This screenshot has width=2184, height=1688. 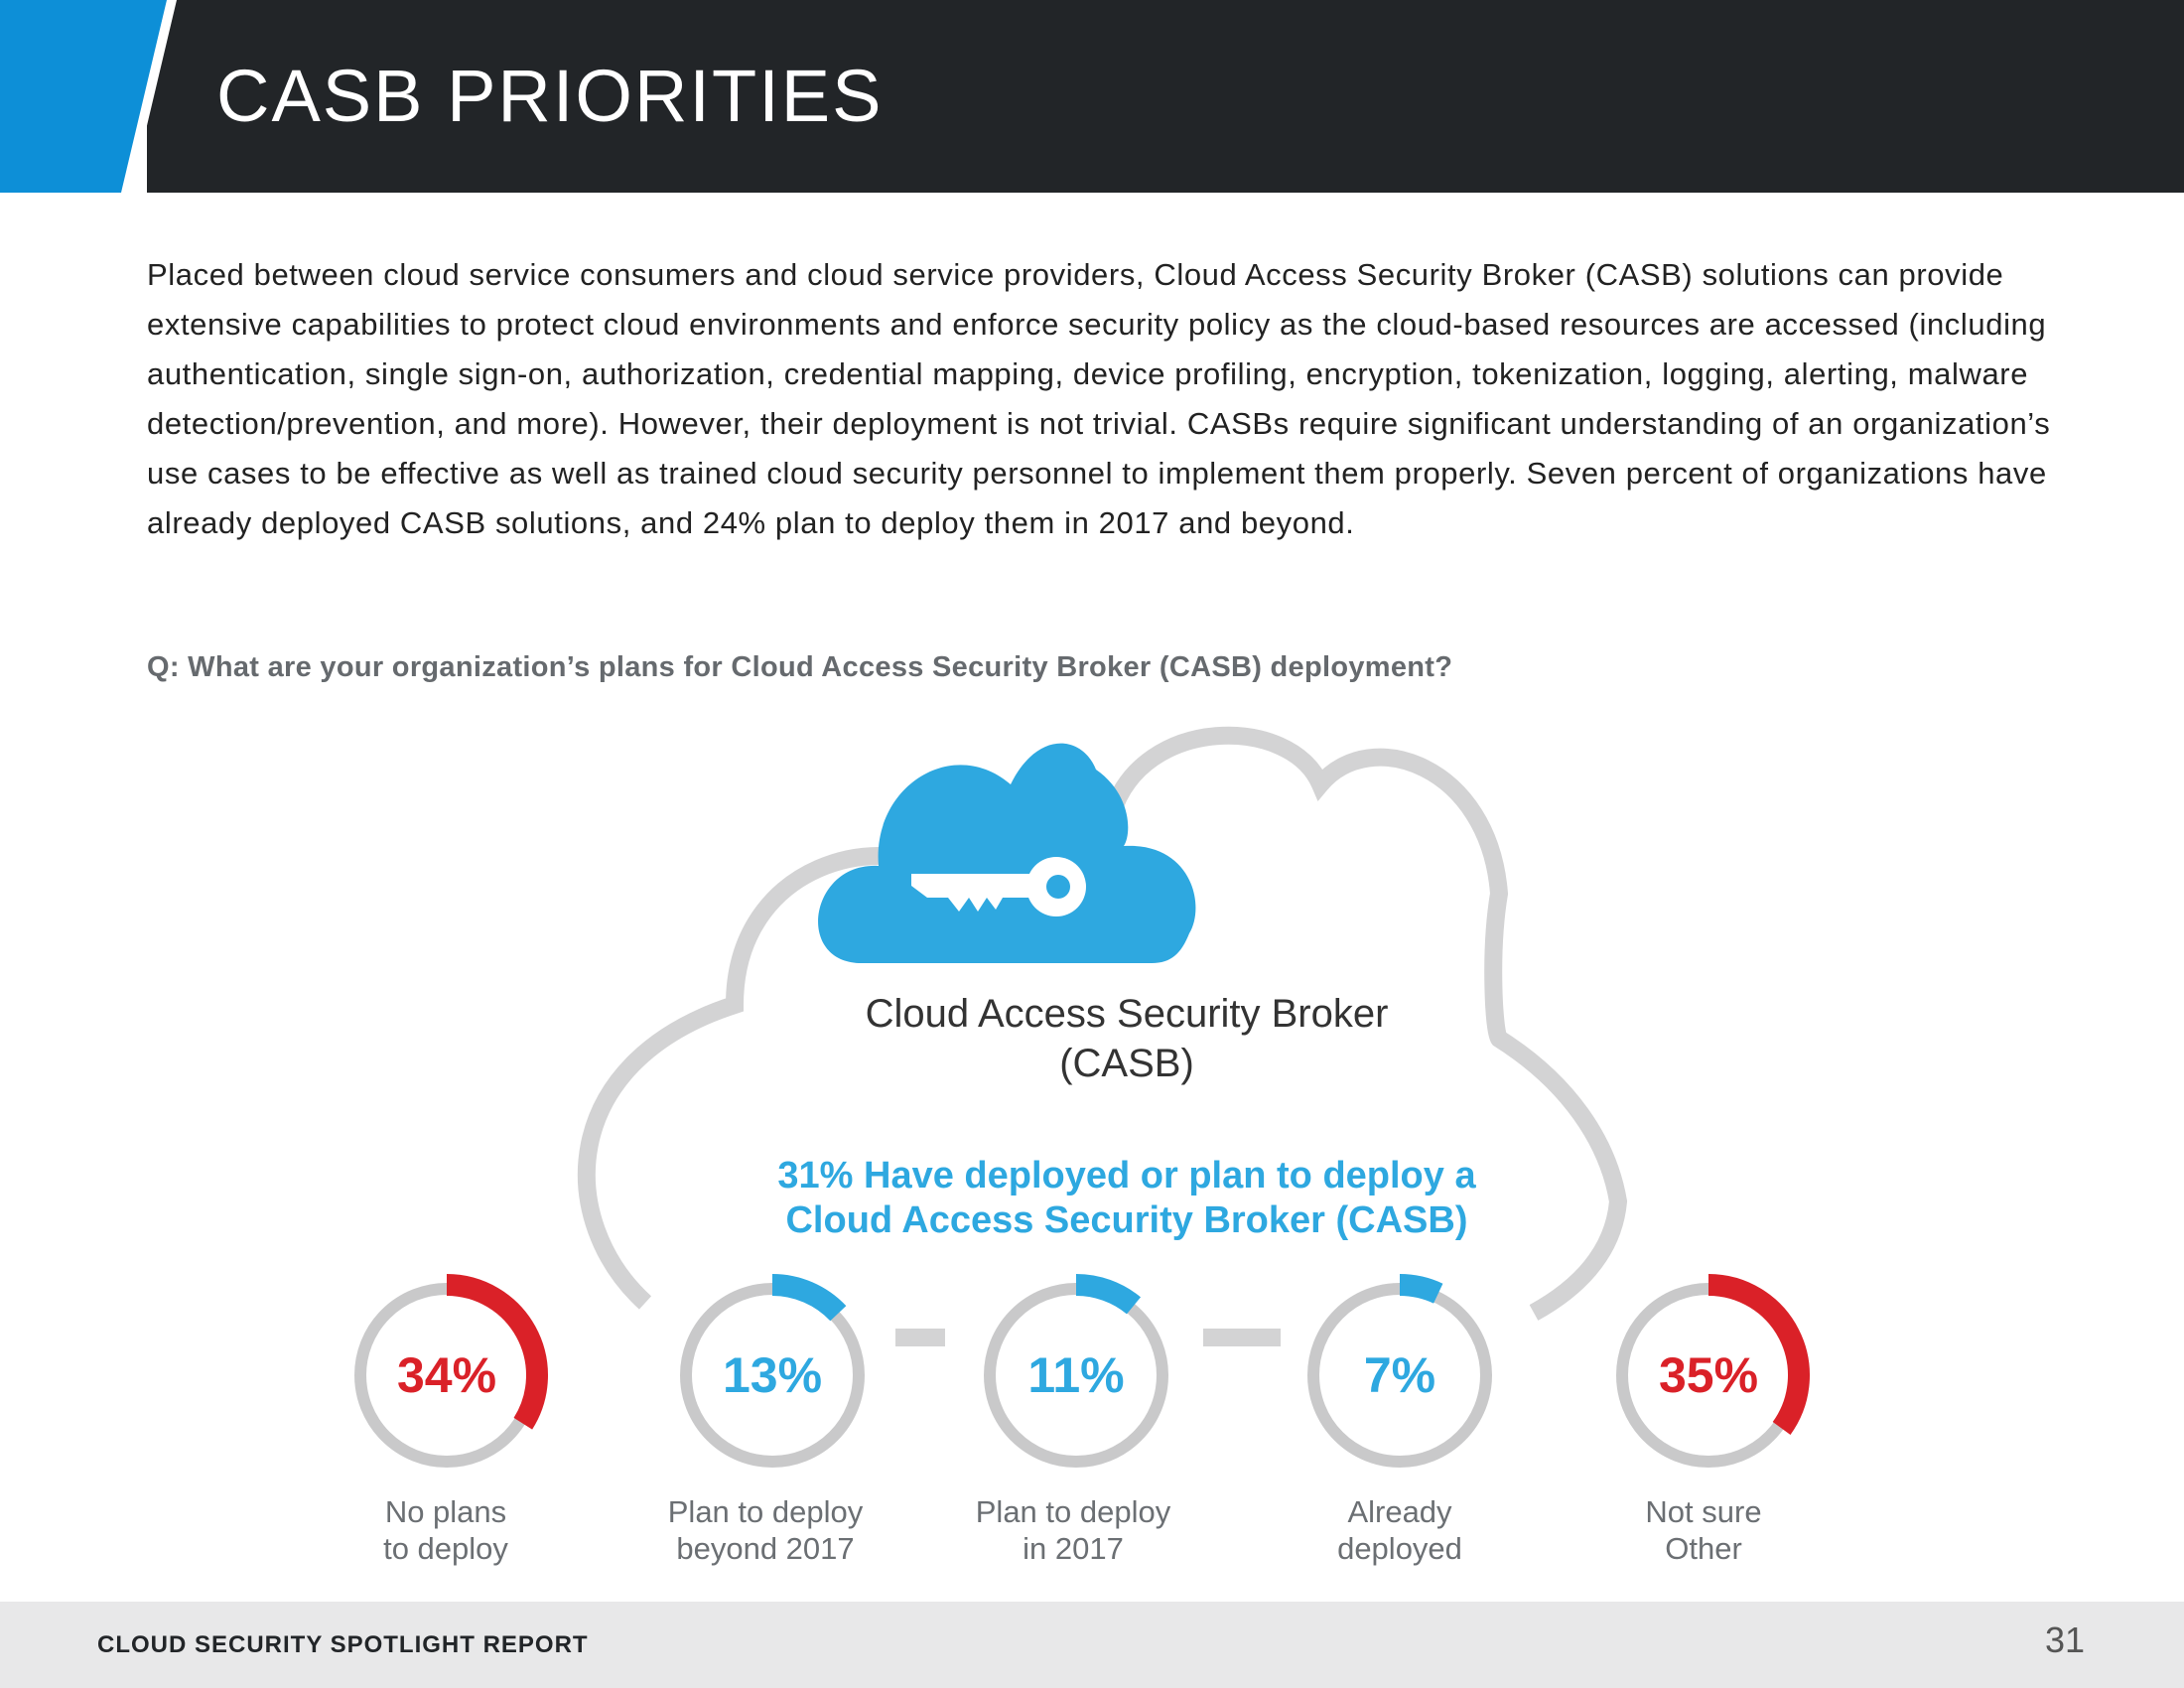 I want to click on cloud-label-line1: Cloud Access Security Broker, so click(x=1127, y=1014).